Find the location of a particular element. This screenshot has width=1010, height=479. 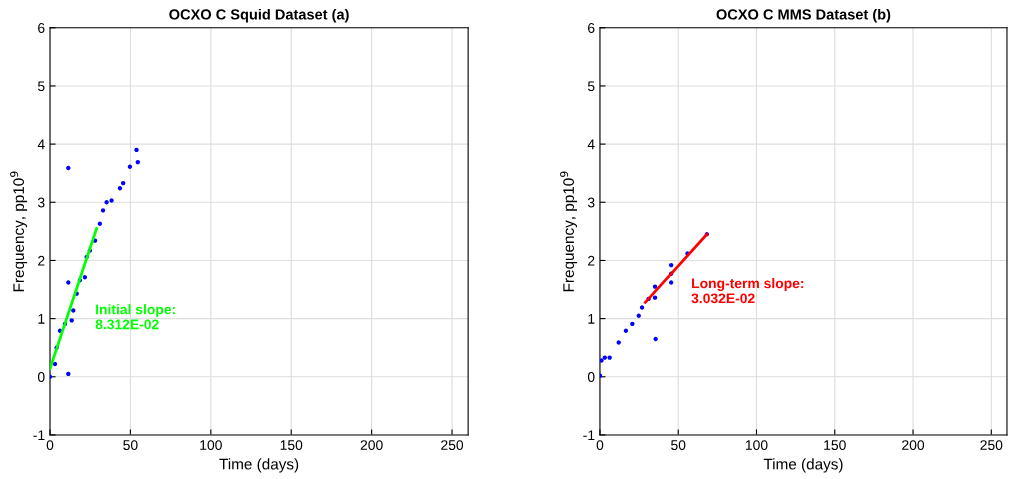

annotation: Long-term slope: 3.032E-02 is located at coordinates (747, 291).